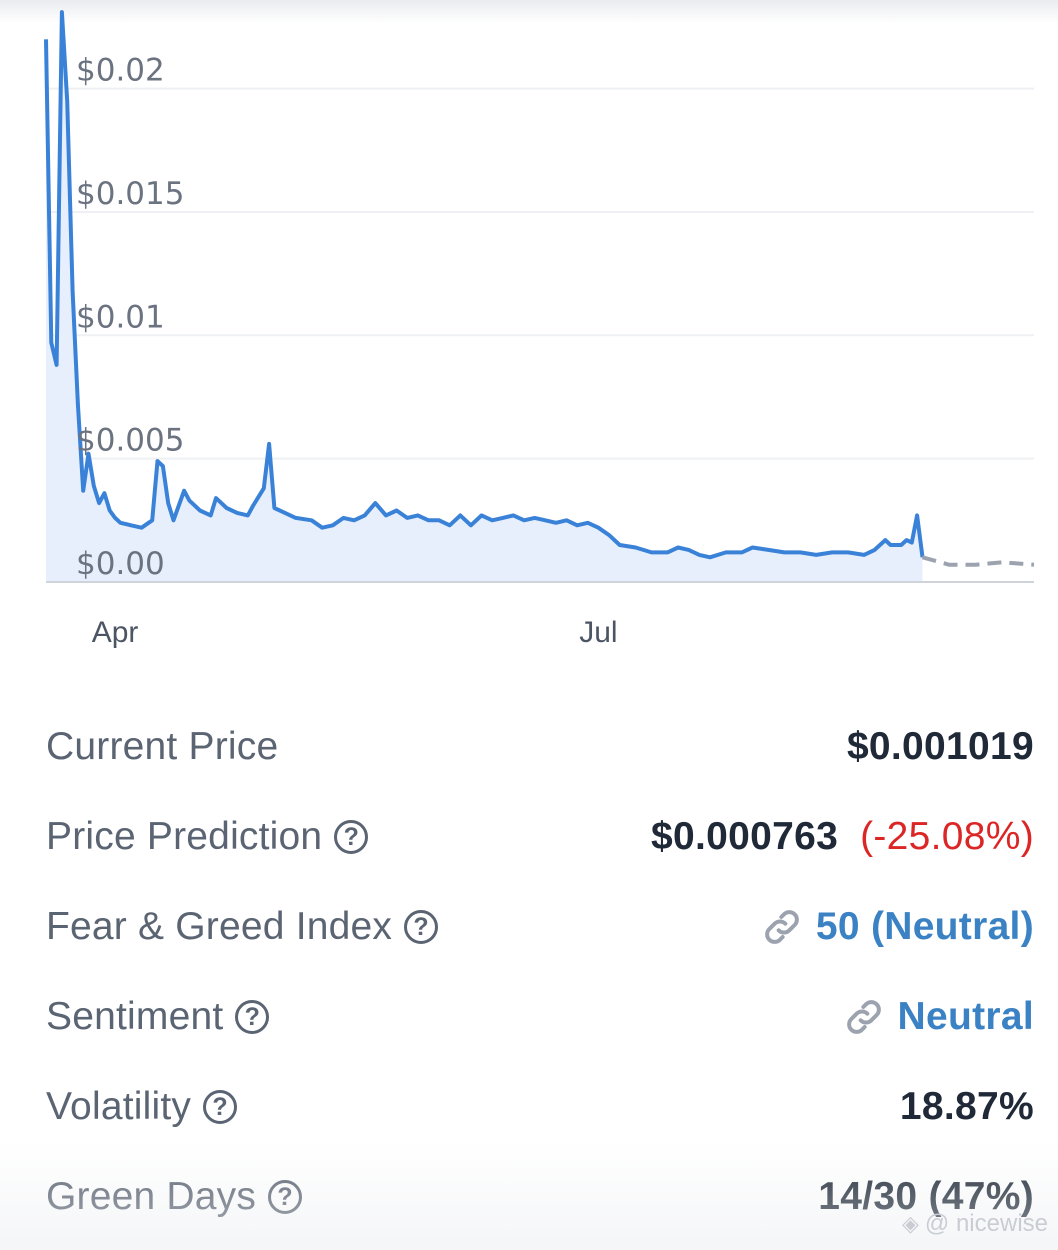  Describe the element at coordinates (115, 632) in the screenshot. I see `x-tick-label: Apr` at that location.